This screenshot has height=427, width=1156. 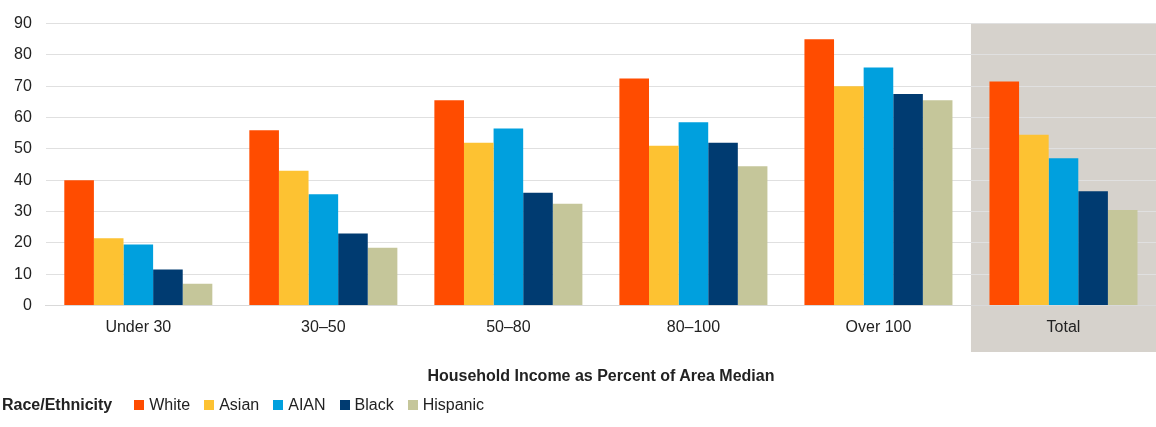 What do you see at coordinates (239, 405) in the screenshot?
I see `legend-label: Asian` at bounding box center [239, 405].